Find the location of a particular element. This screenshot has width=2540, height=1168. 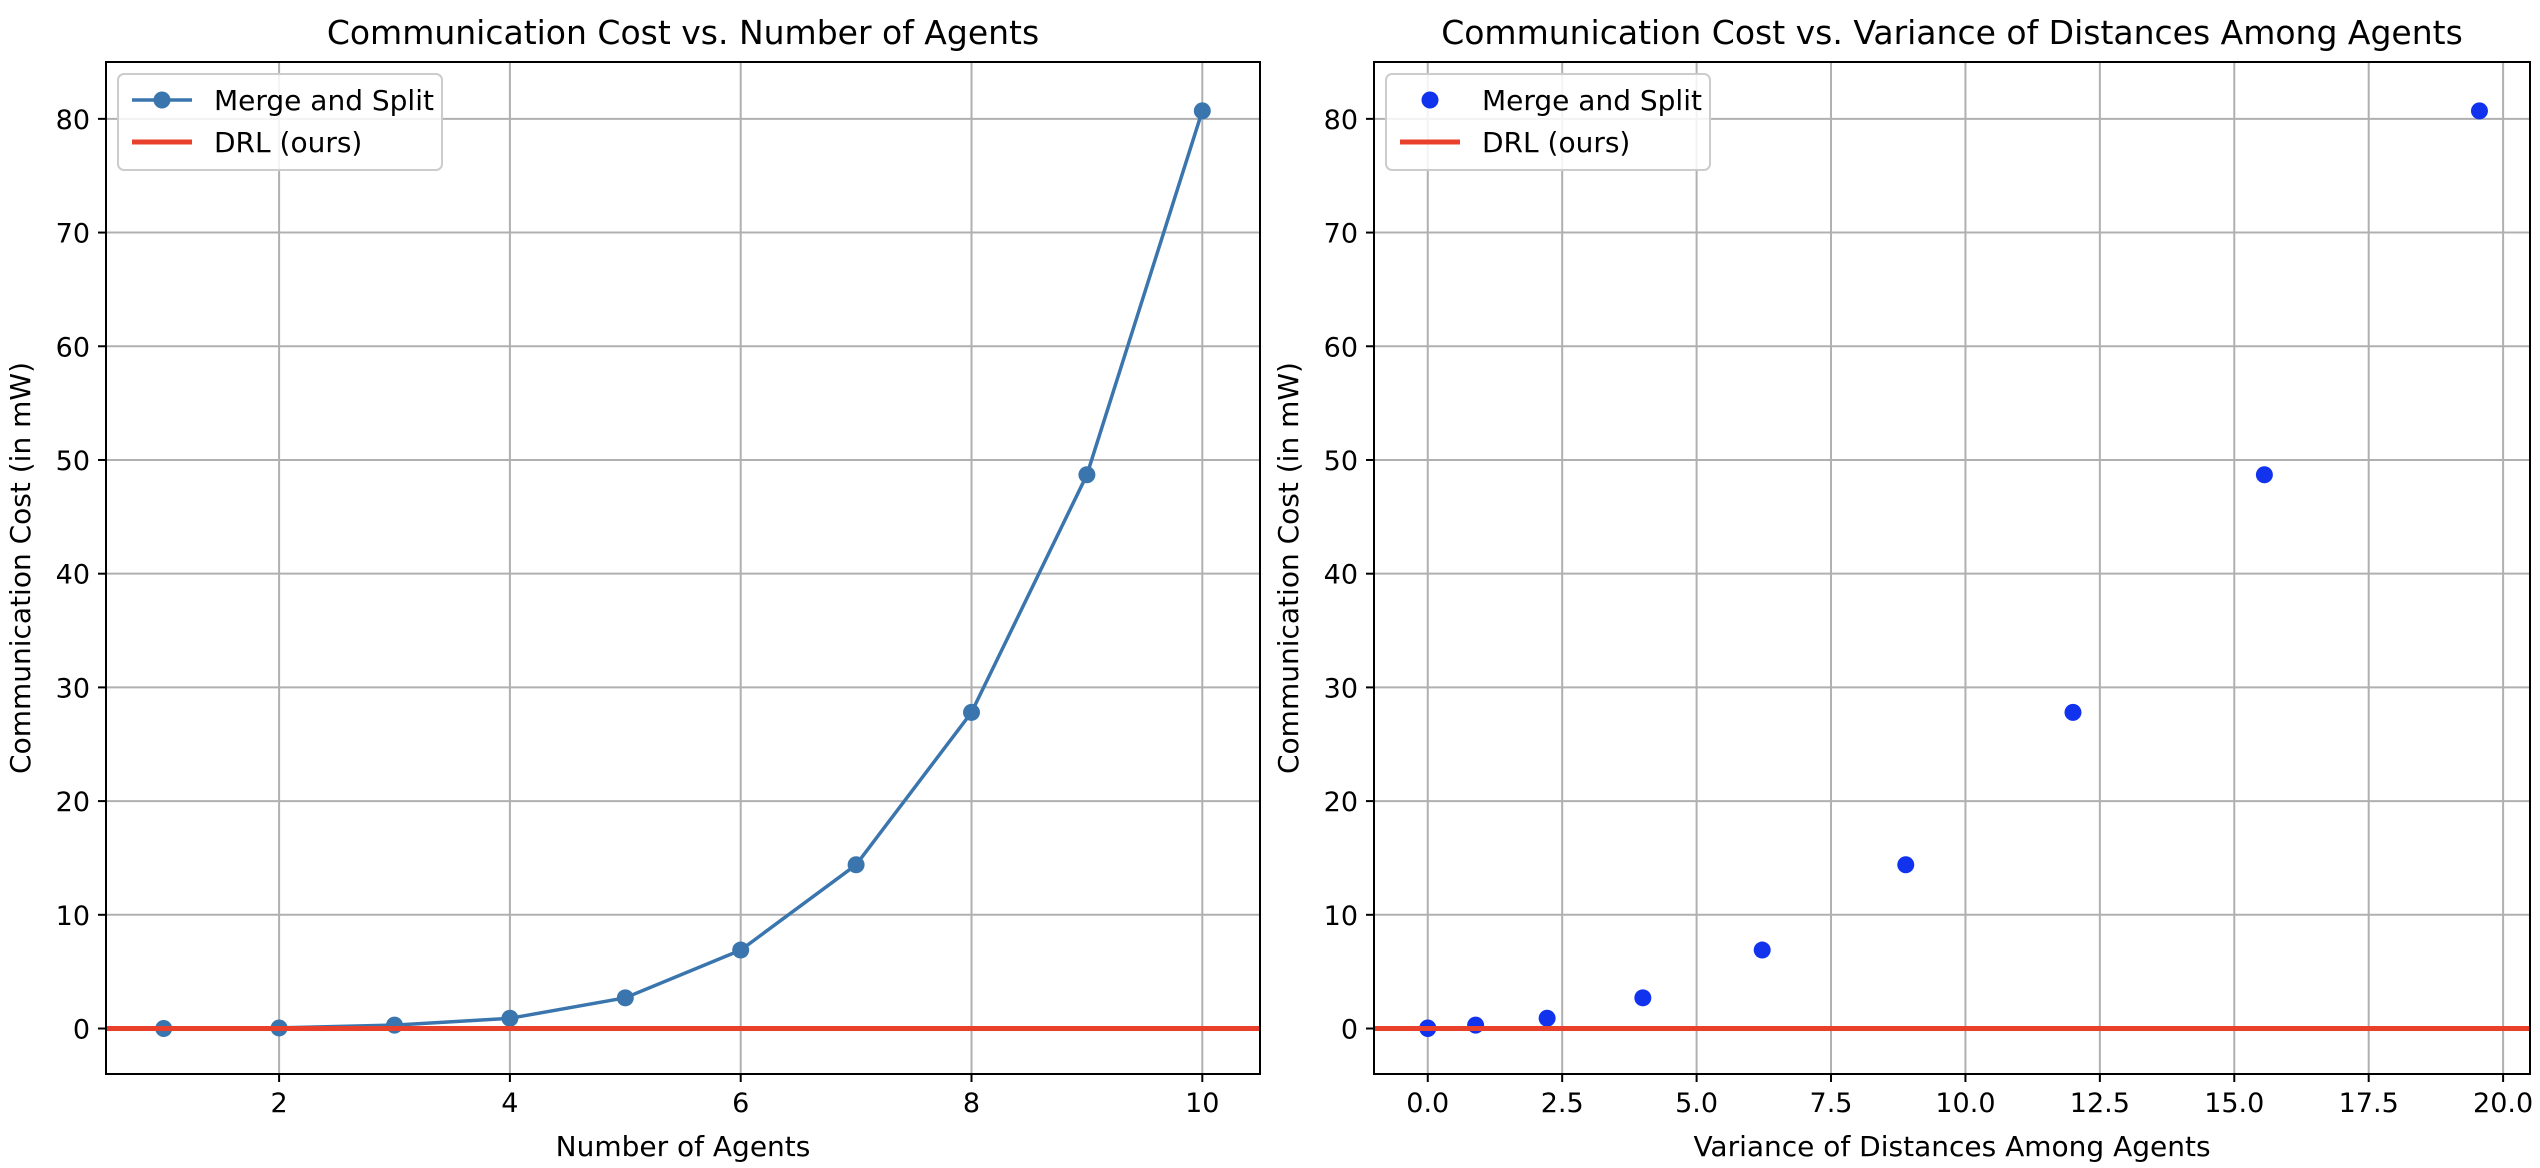

x-tick-label: 17.5 is located at coordinates (2369, 1103).